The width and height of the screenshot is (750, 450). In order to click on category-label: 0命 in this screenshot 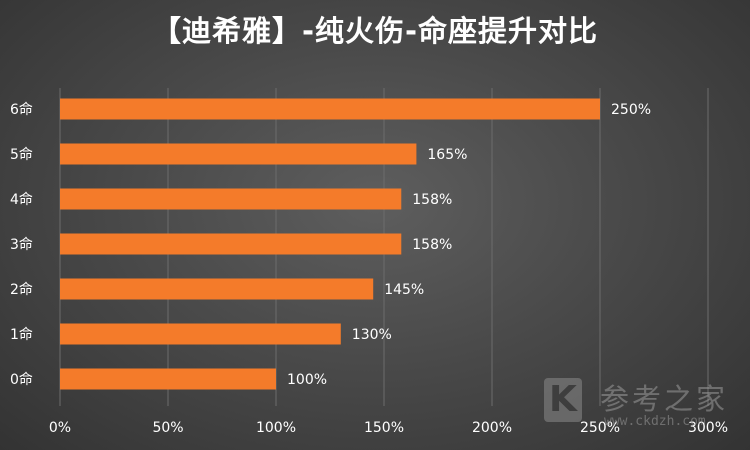, I will do `click(21, 379)`.